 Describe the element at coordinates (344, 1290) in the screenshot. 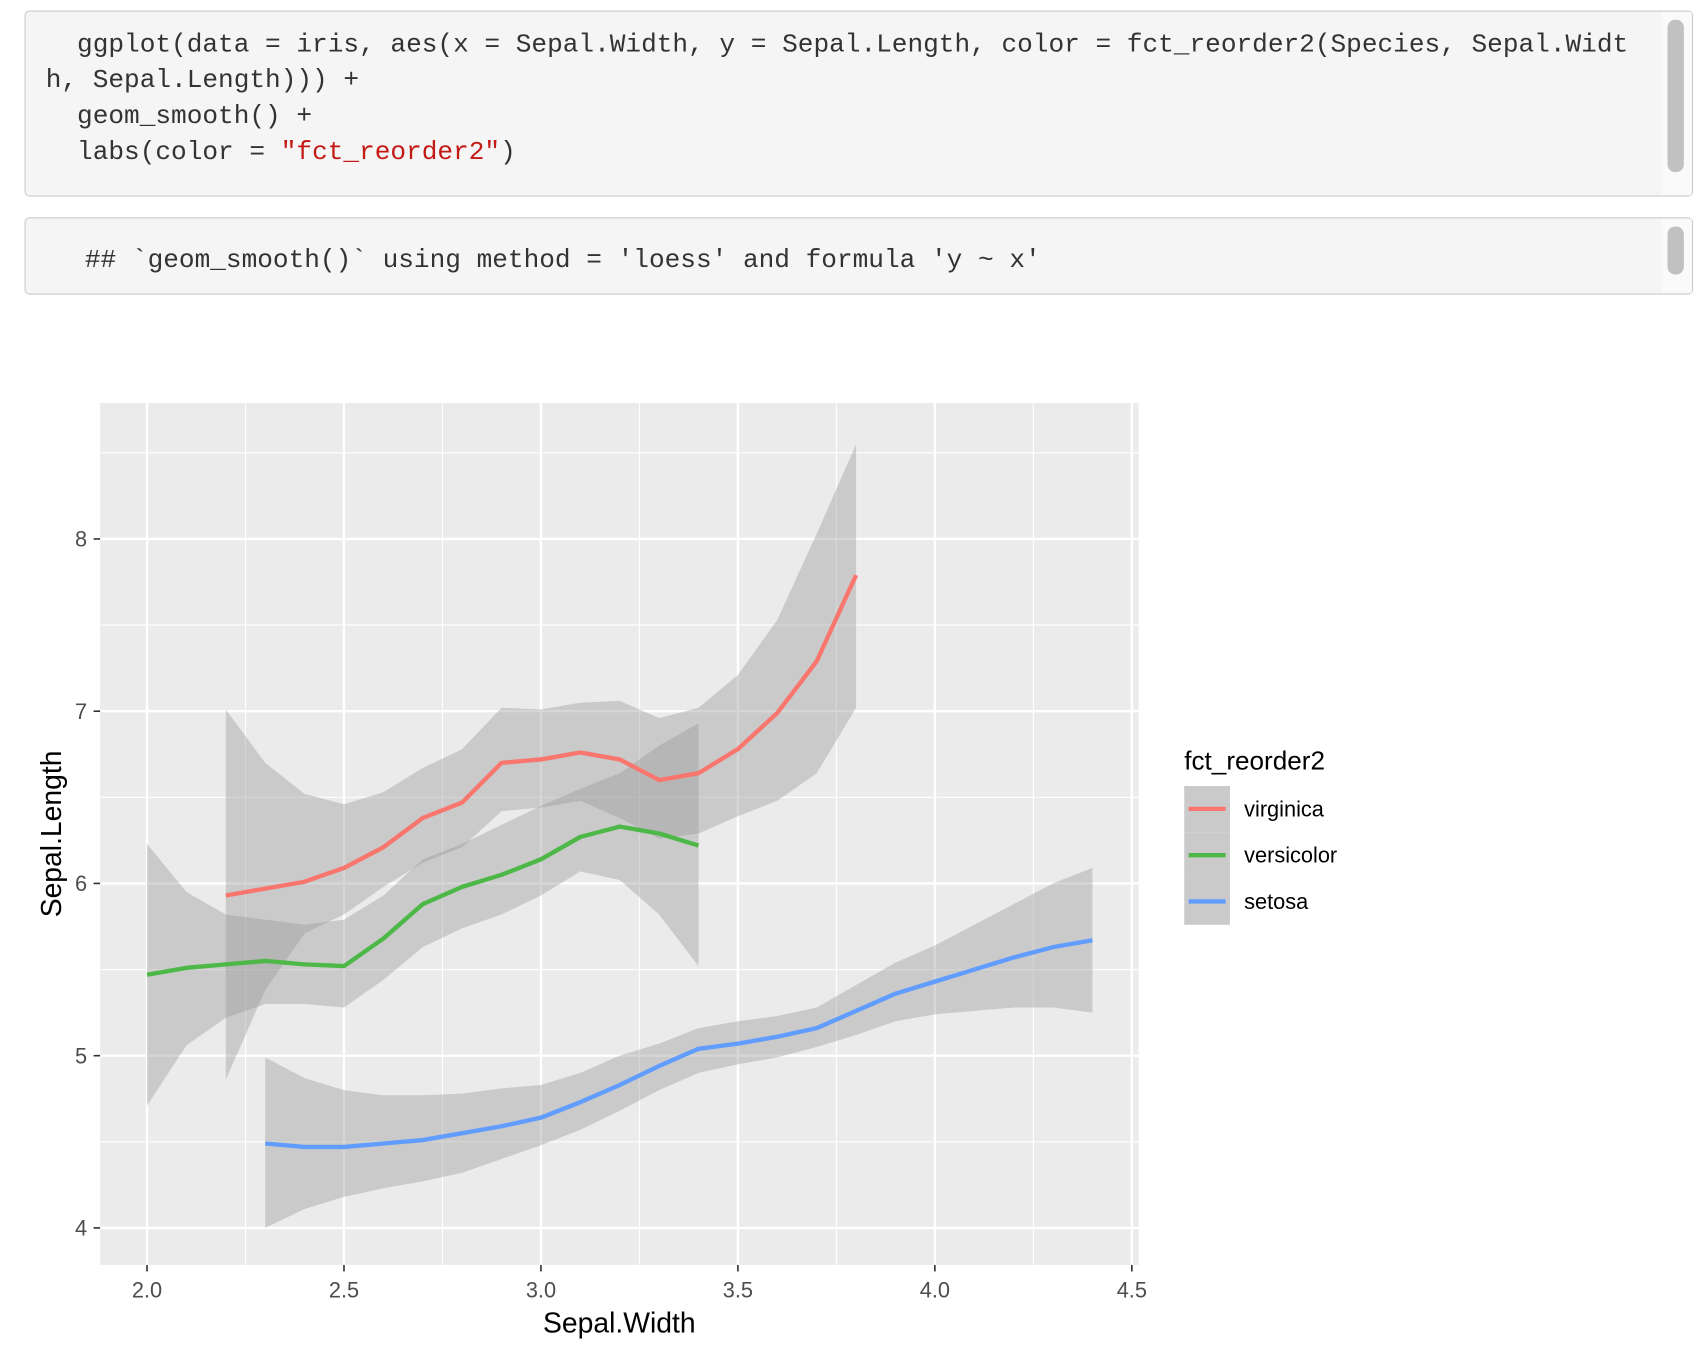

I see `x-tick-label: 2.5` at that location.